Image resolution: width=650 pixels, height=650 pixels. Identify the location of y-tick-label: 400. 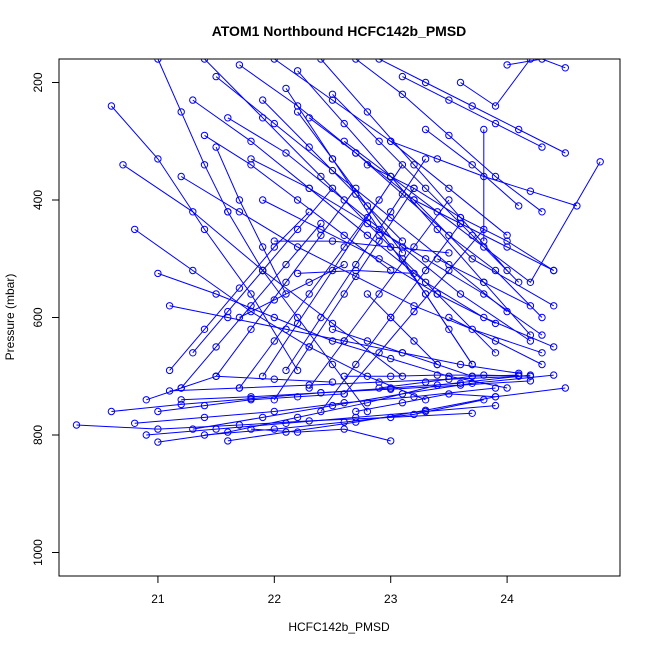
(38, 200).